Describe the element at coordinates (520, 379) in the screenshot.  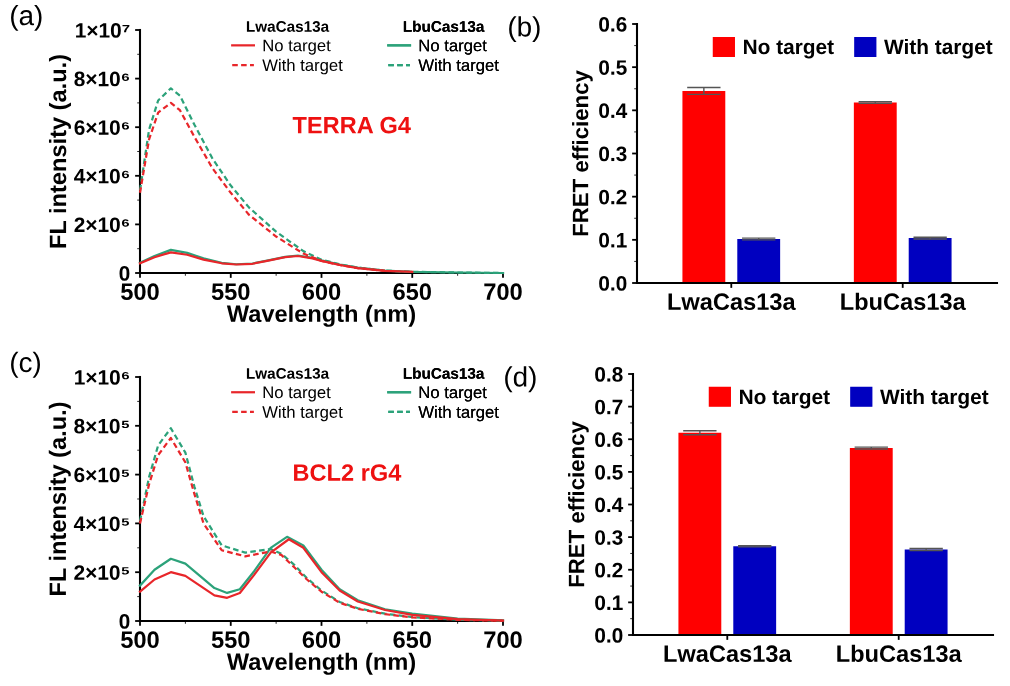
I see `chart-title: (d)` at that location.